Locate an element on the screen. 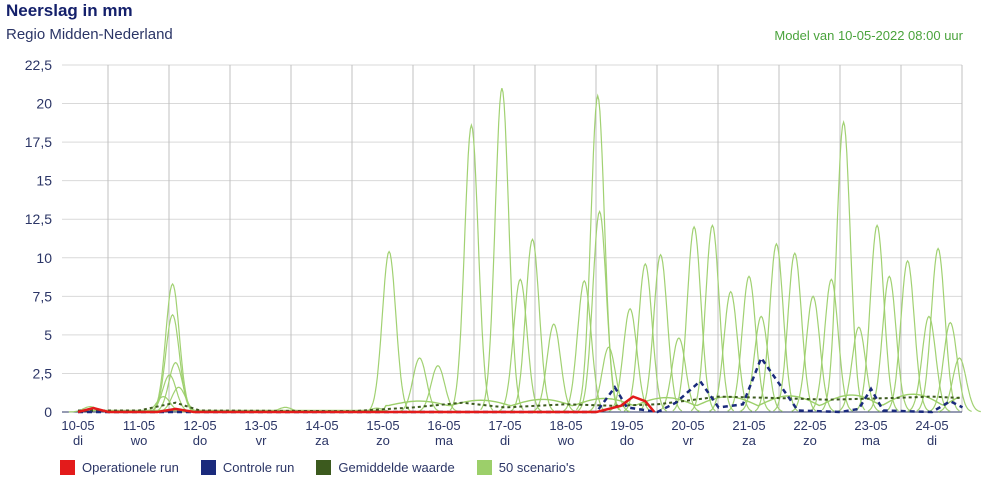  legend-operational: Operationele run is located at coordinates (119, 467).